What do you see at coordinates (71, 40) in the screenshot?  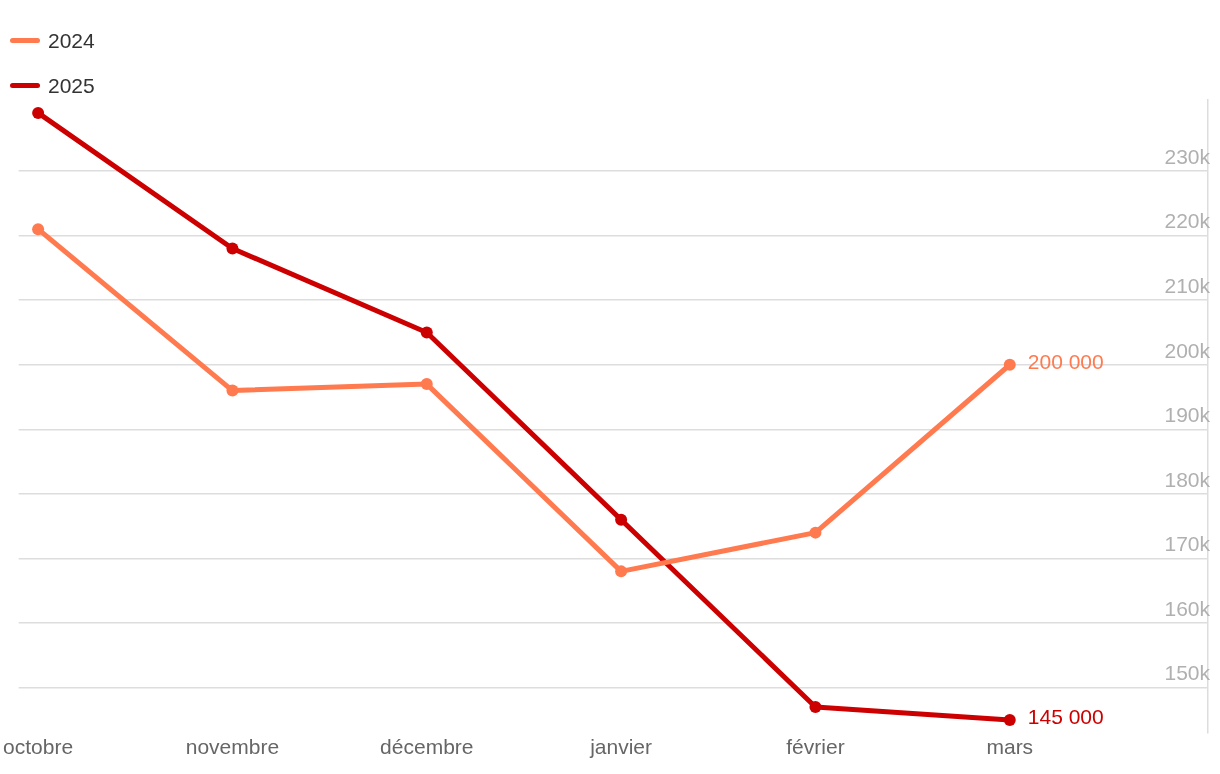 I see `legend-label: 2024` at bounding box center [71, 40].